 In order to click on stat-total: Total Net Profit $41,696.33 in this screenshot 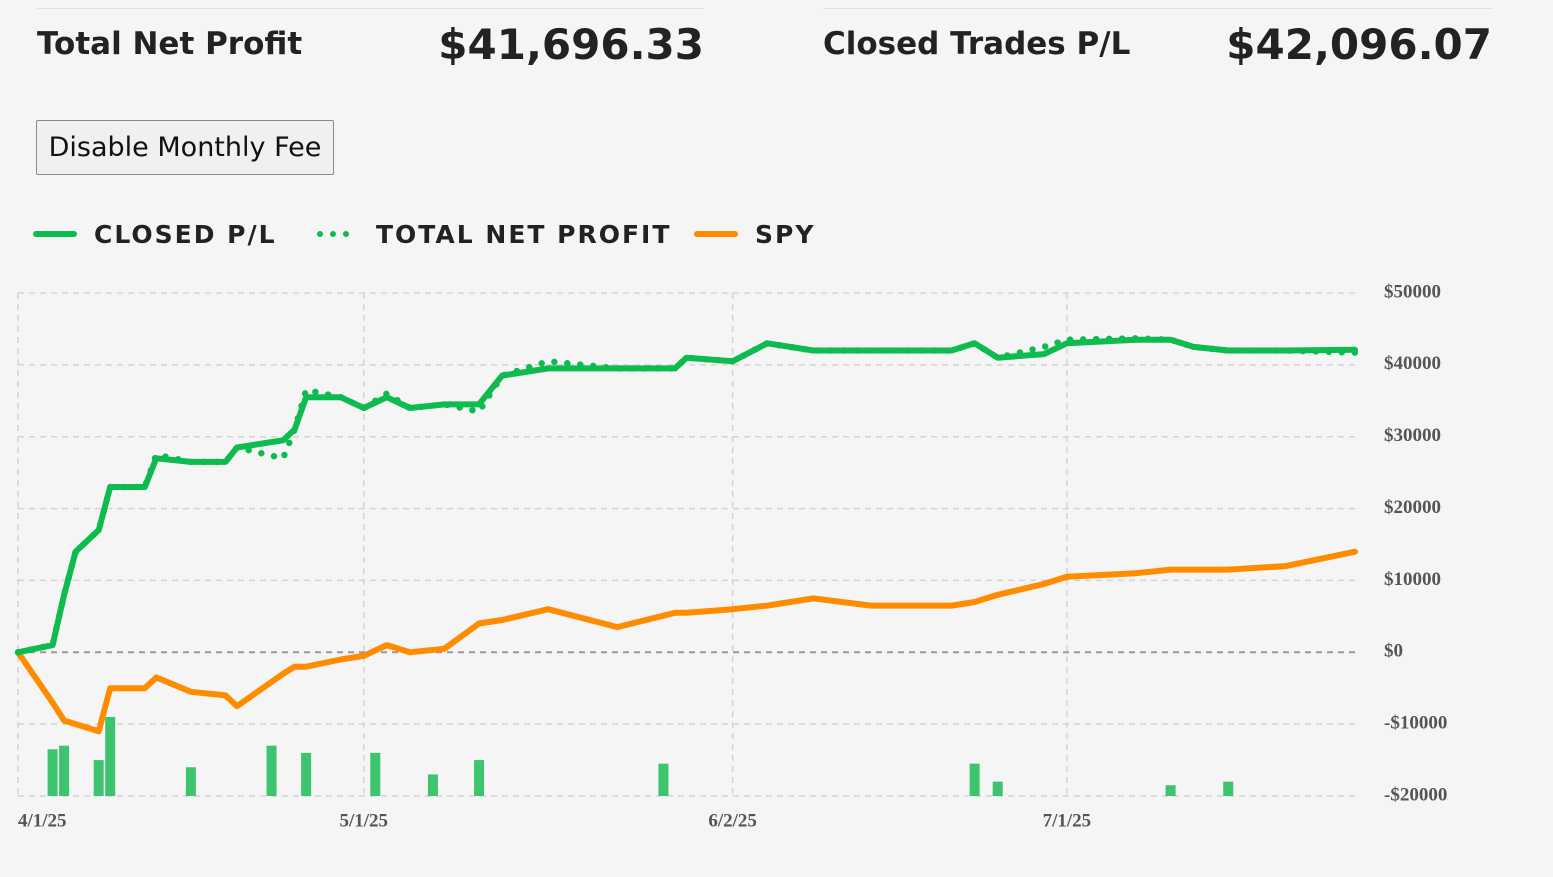, I will do `click(370, 43)`.